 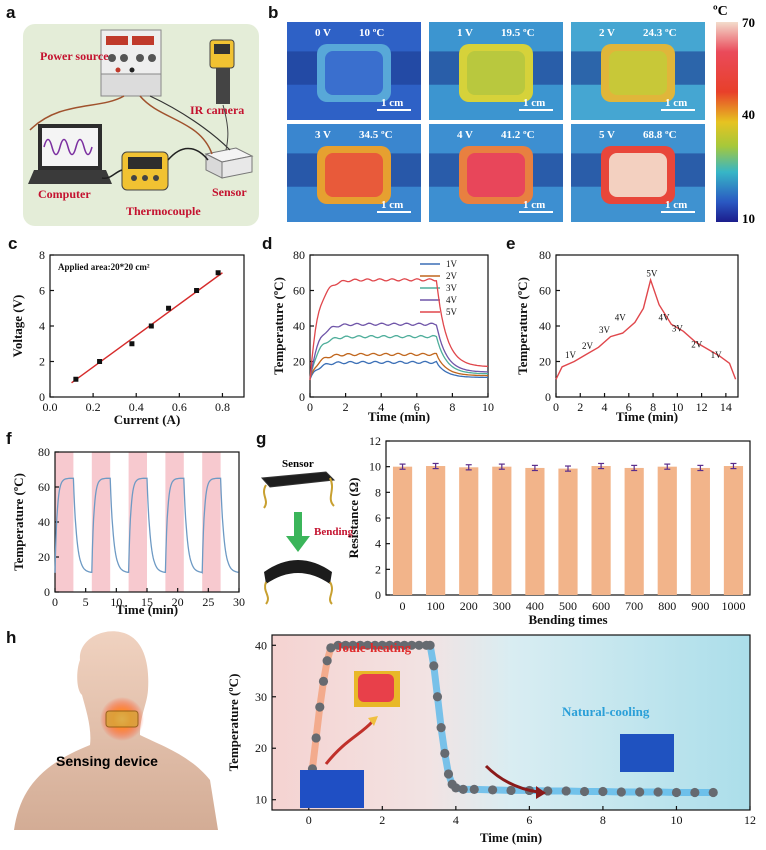 What do you see at coordinates (208, 602) in the screenshot?
I see `x-tick-label: 25` at bounding box center [208, 602].